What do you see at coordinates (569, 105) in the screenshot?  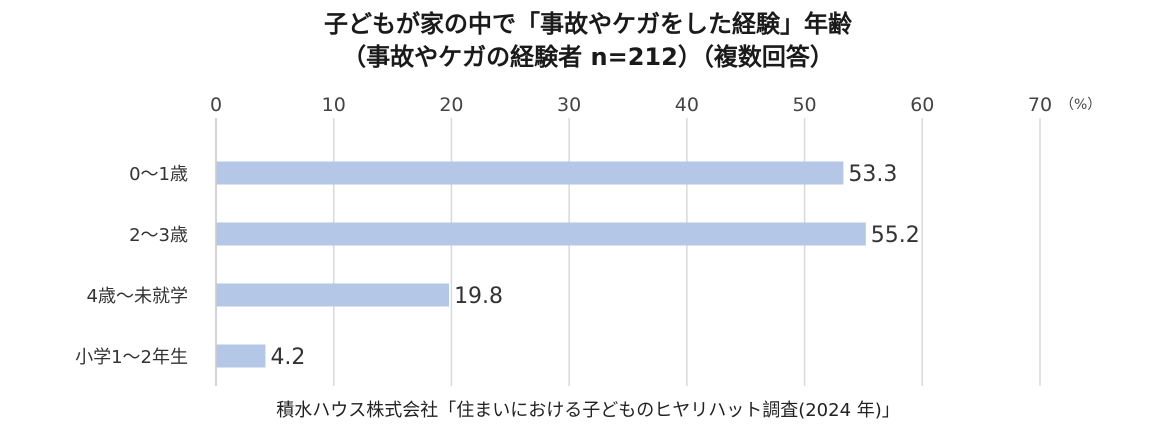 I see `x-tick-label: 30` at bounding box center [569, 105].